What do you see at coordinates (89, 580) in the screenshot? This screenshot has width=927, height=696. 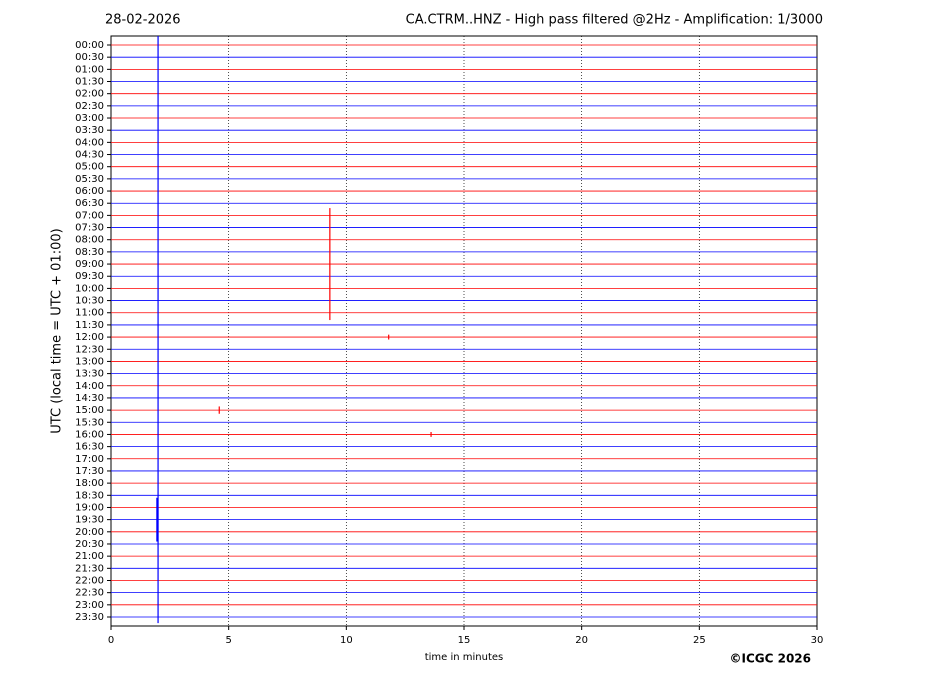 I see `y-tick-label: 22:00` at bounding box center [89, 580].